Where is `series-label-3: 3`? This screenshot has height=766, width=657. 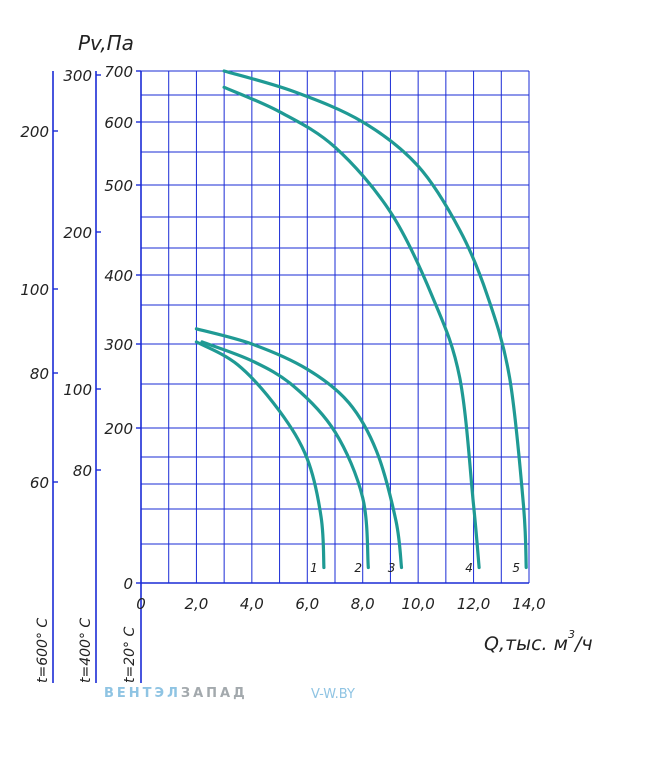 series-label-3: 3 is located at coordinates (392, 568).